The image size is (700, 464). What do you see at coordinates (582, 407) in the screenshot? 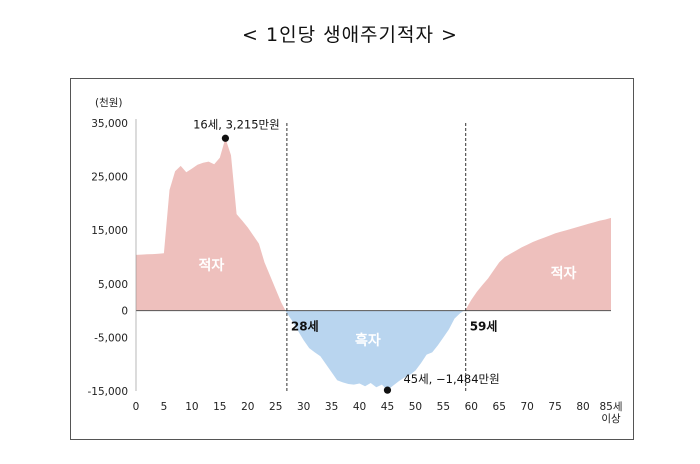
I see `x-tick-label-16: 80` at bounding box center [582, 407].